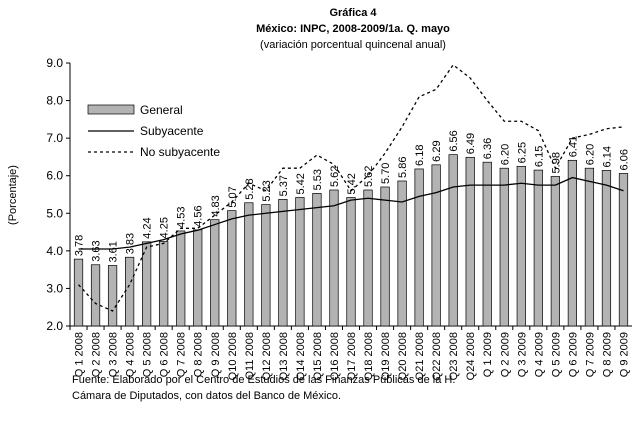 The image size is (636, 430). Describe the element at coordinates (573, 146) in the screenshot. I see `value-label: 6.41` at that location.